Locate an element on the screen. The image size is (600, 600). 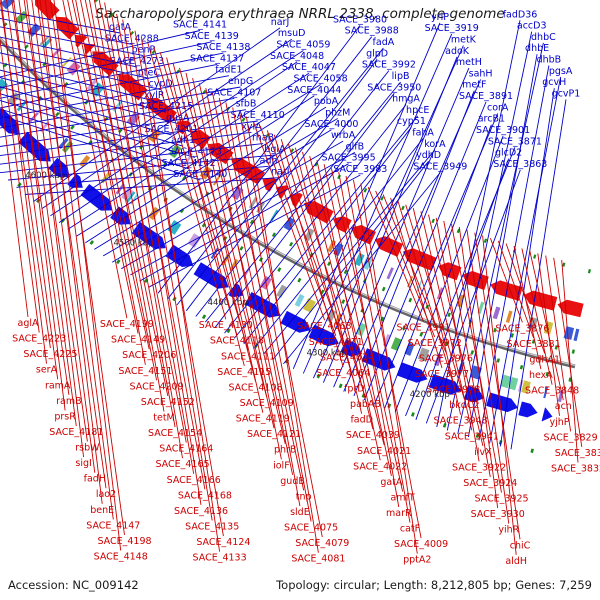
forward-gene-label: SACE_4273 is located at coordinates (137, 61).